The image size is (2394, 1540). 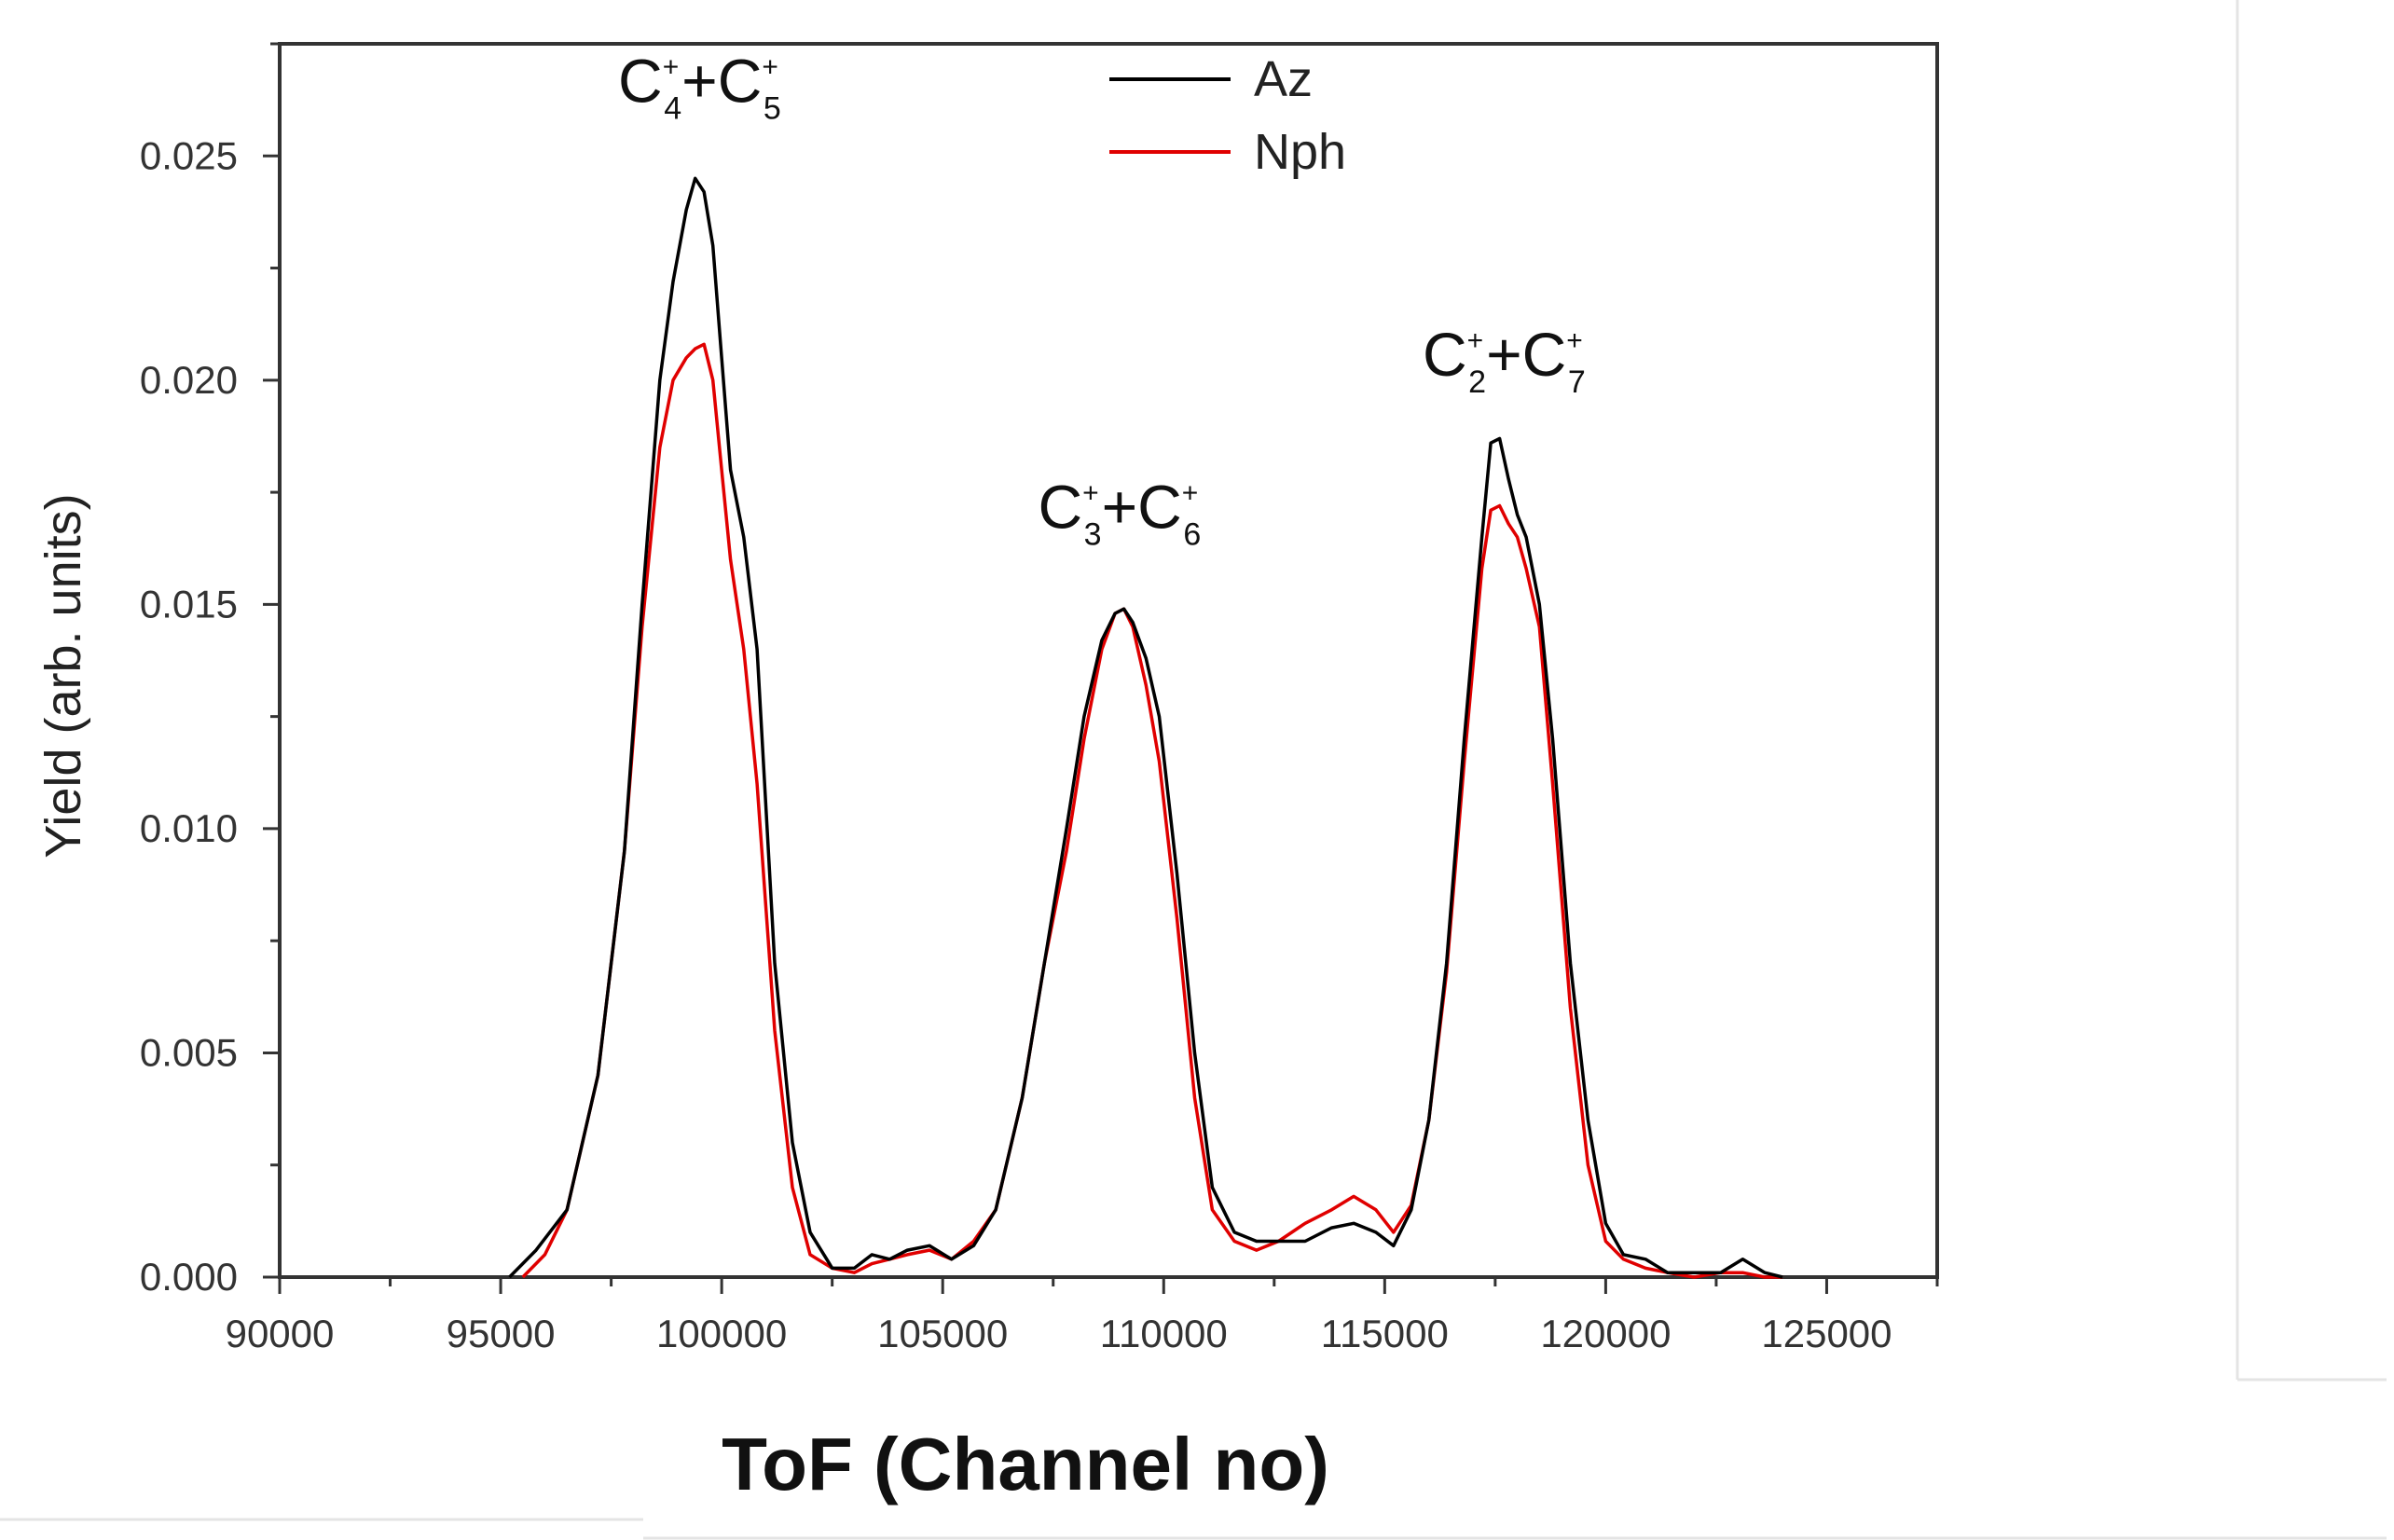 What do you see at coordinates (280, 1333) in the screenshot?
I see `x-tick-label: 90000` at bounding box center [280, 1333].